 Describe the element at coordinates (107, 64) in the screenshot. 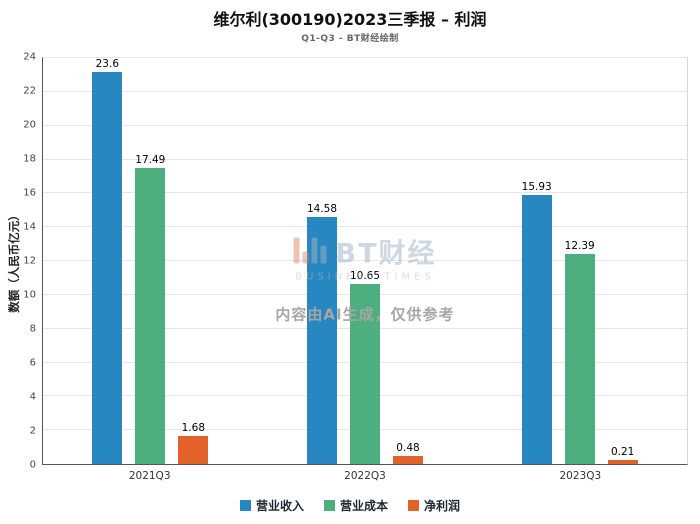

I see `bar-value-label: 23.6` at that location.